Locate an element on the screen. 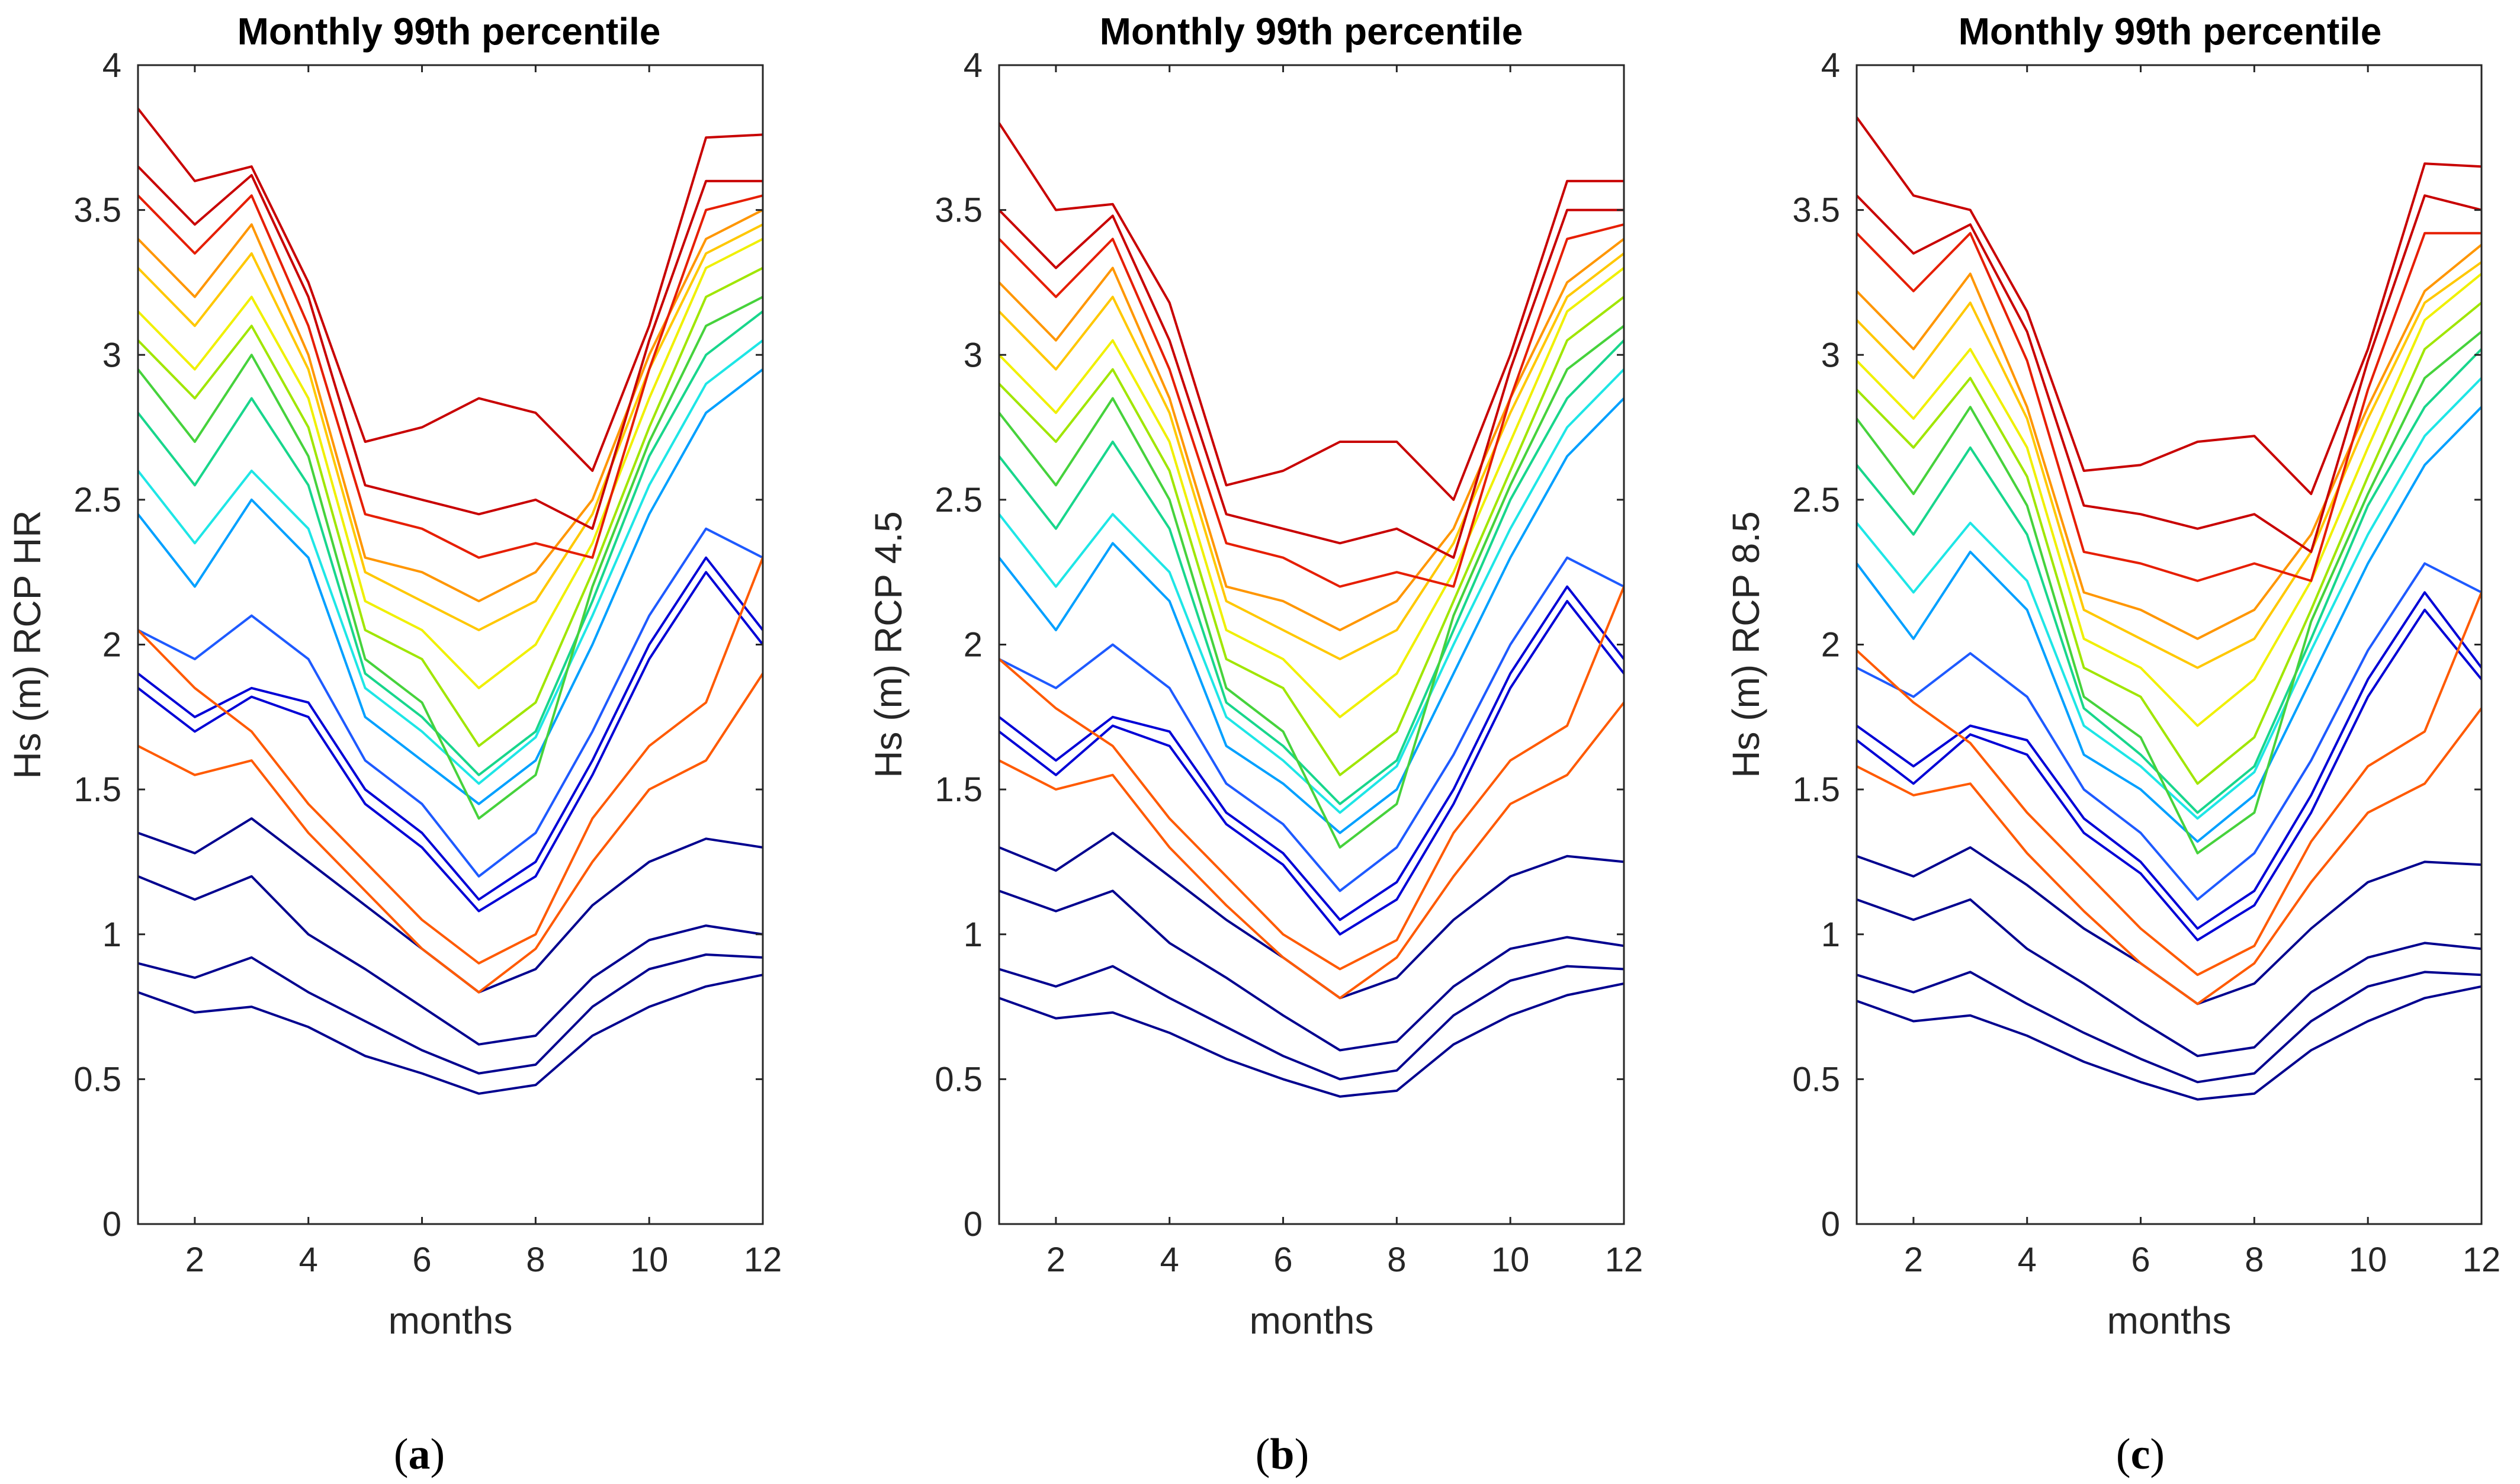  x-tick-label: 12 is located at coordinates (763, 1260).